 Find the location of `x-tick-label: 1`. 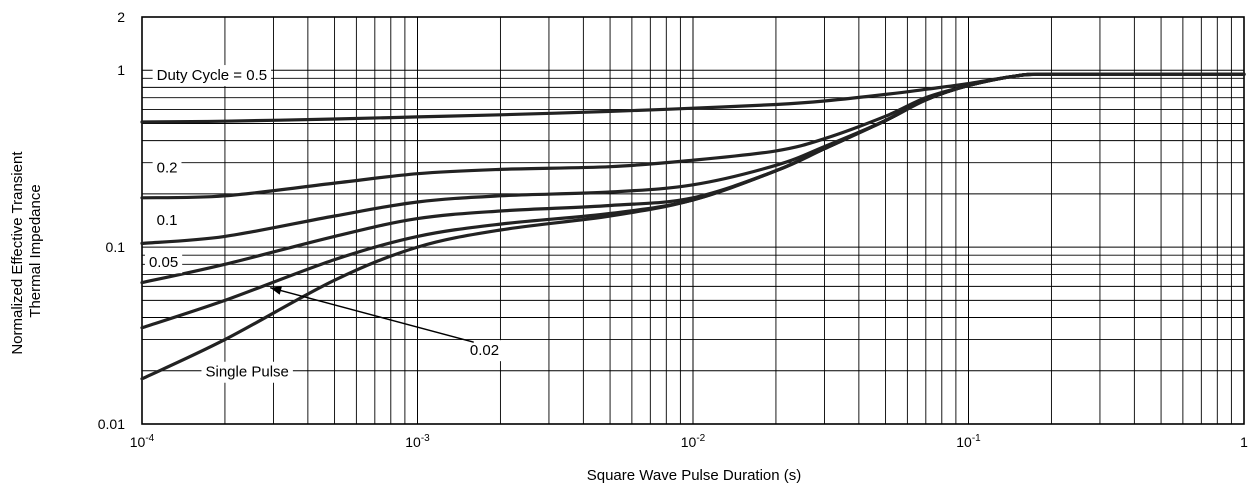

x-tick-label: 1 is located at coordinates (1244, 442).